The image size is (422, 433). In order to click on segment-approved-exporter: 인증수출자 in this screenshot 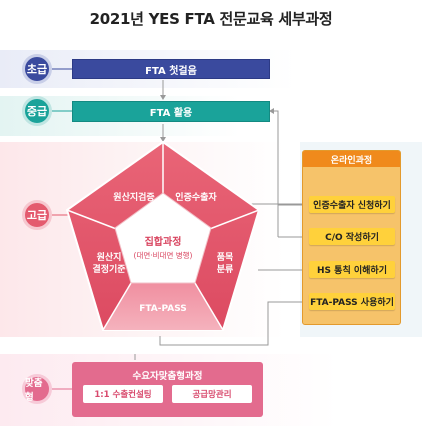, I will do `click(196, 198)`.